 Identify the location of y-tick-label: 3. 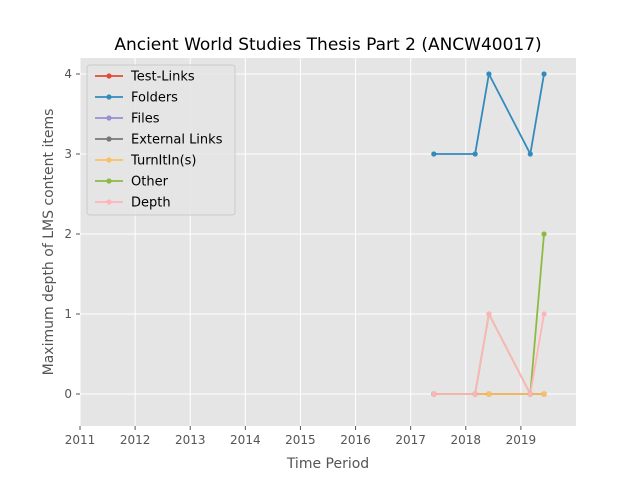
(68, 154).